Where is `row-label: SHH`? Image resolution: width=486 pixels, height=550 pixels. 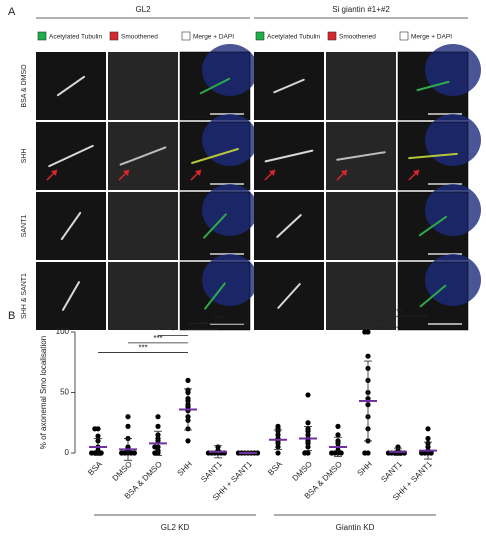
row-label: SHH is located at coordinates (24, 156).